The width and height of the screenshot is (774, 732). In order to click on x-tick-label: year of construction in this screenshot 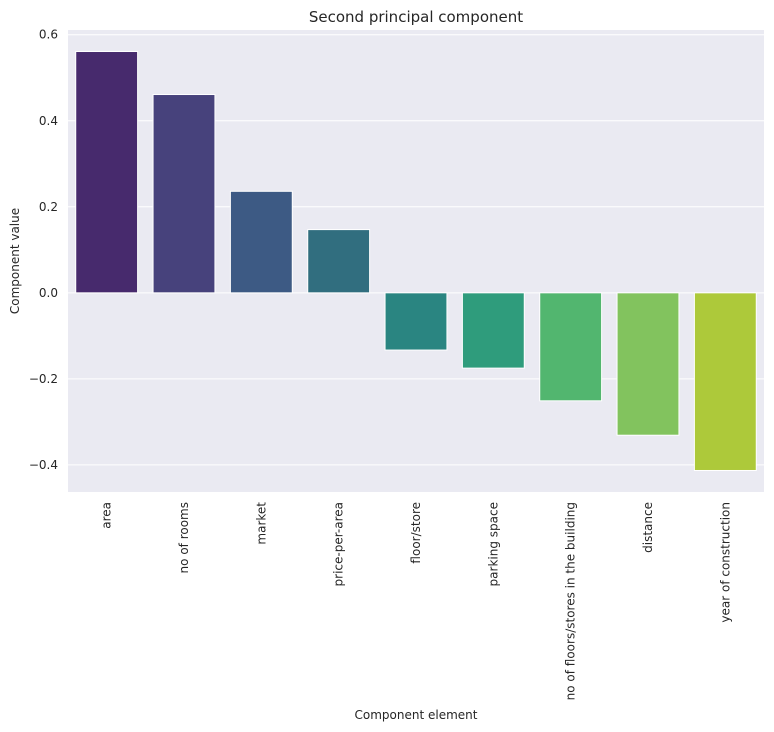, I will do `click(725, 562)`.